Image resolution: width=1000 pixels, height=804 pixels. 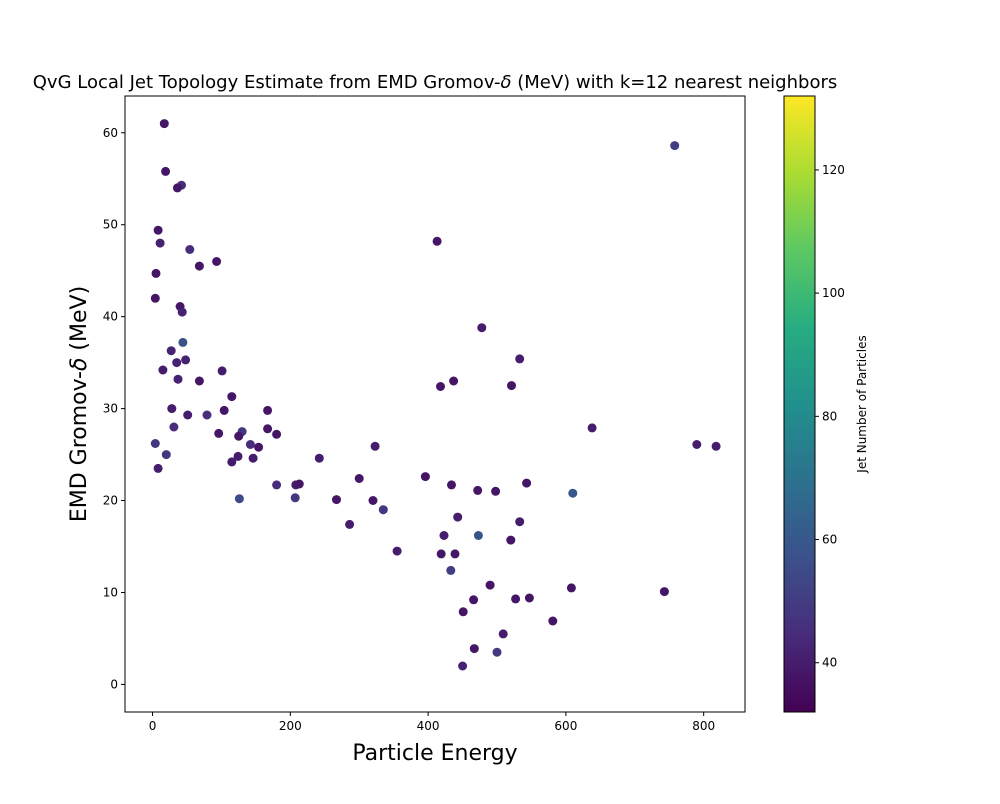 What do you see at coordinates (428, 726) in the screenshot?
I see `x-tick-label: 400` at bounding box center [428, 726].